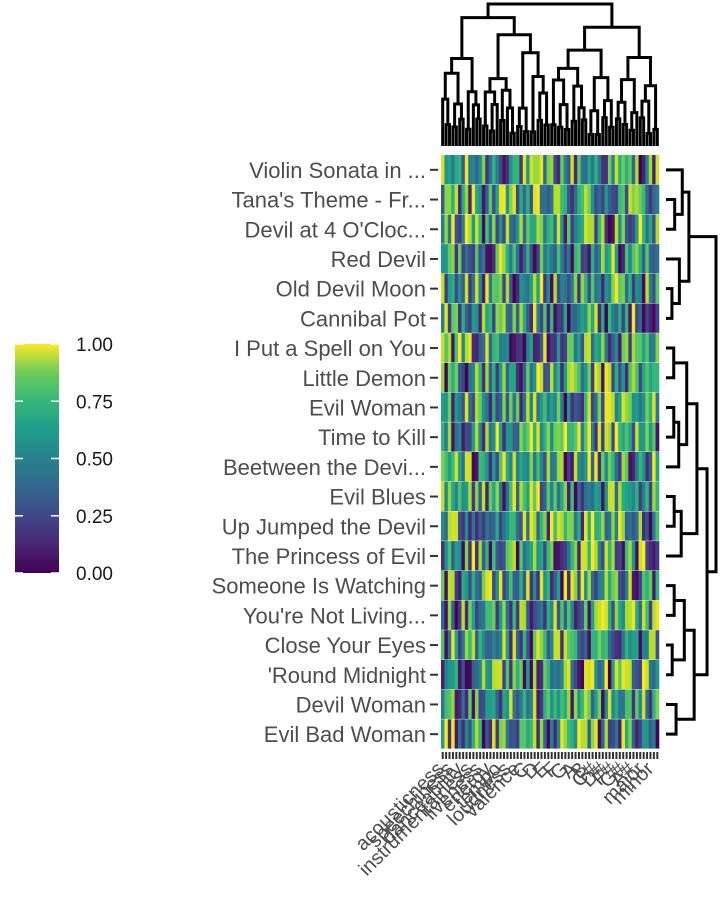 The width and height of the screenshot is (720, 921). I want to click on legend-tick-label: 1.00, so click(94, 345).